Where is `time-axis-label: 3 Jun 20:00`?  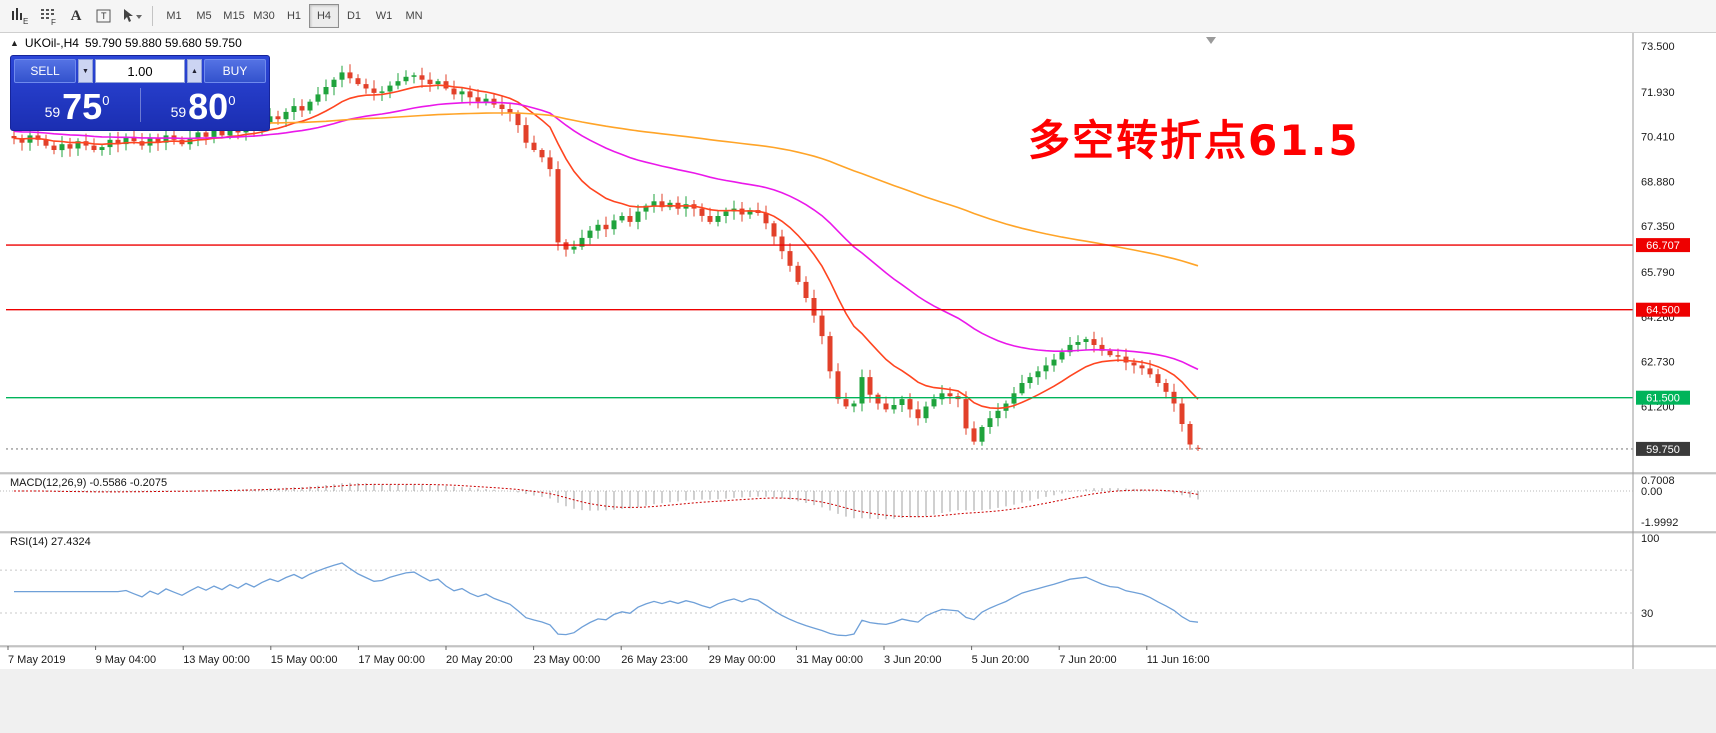
time-axis-label: 3 Jun 20:00 is located at coordinates (913, 660).